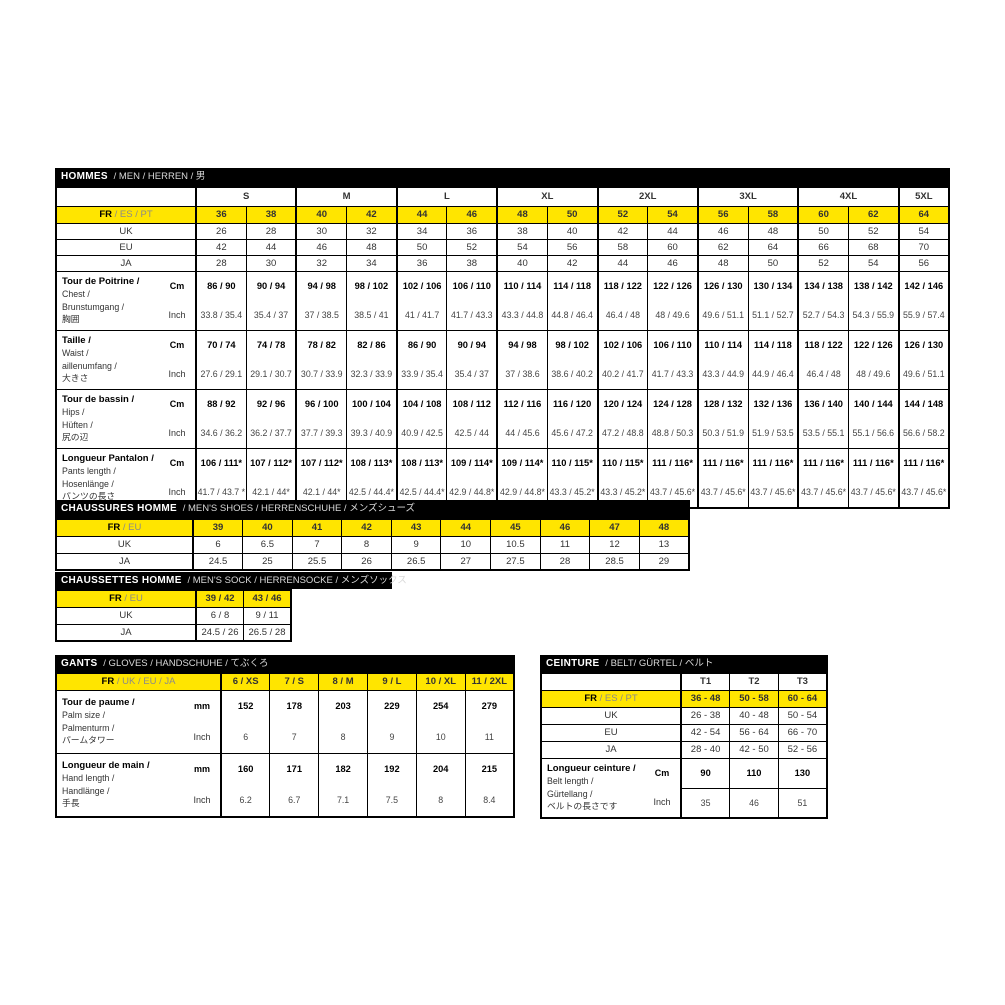  What do you see at coordinates (754, 681) in the screenshot?
I see `size-value: T2` at bounding box center [754, 681].